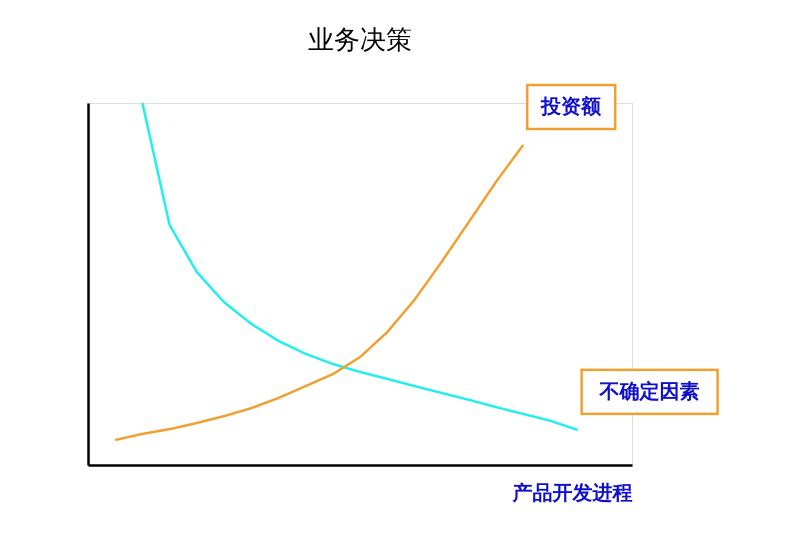 This screenshot has width=797, height=533. What do you see at coordinates (649, 390) in the screenshot?
I see `series-label: 不确定因素` at bounding box center [649, 390].